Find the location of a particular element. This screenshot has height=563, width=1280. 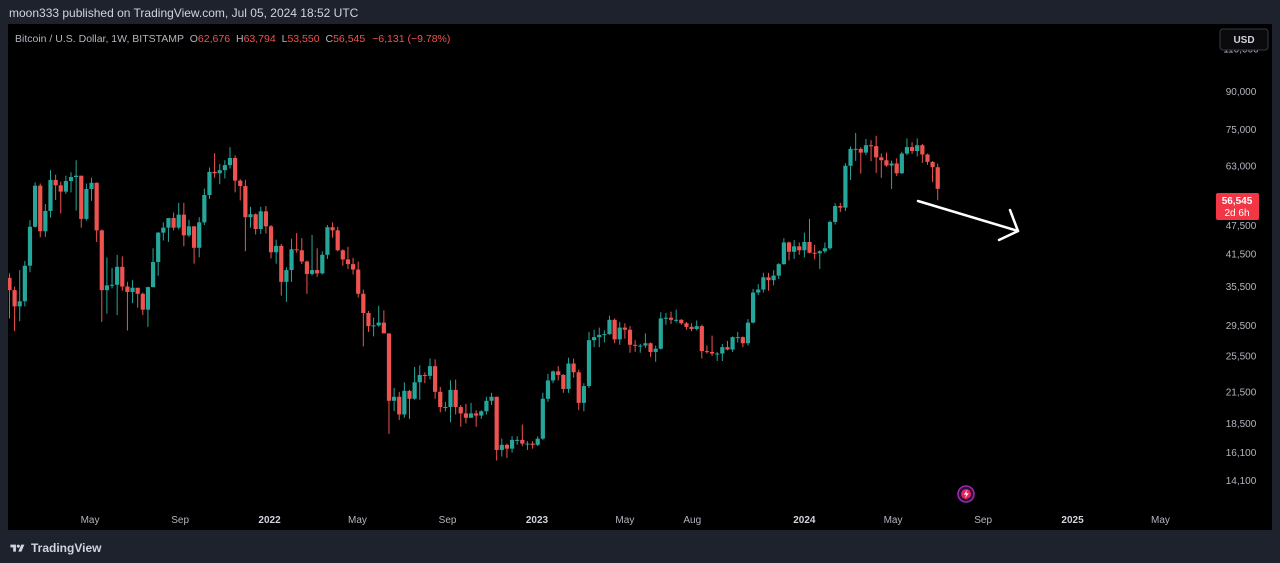

arrow-shaft is located at coordinates (968, 216).